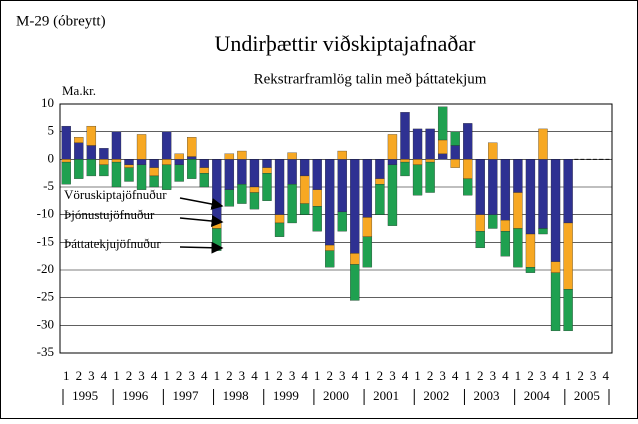  I want to click on year-label: 2005, so click(587, 395).